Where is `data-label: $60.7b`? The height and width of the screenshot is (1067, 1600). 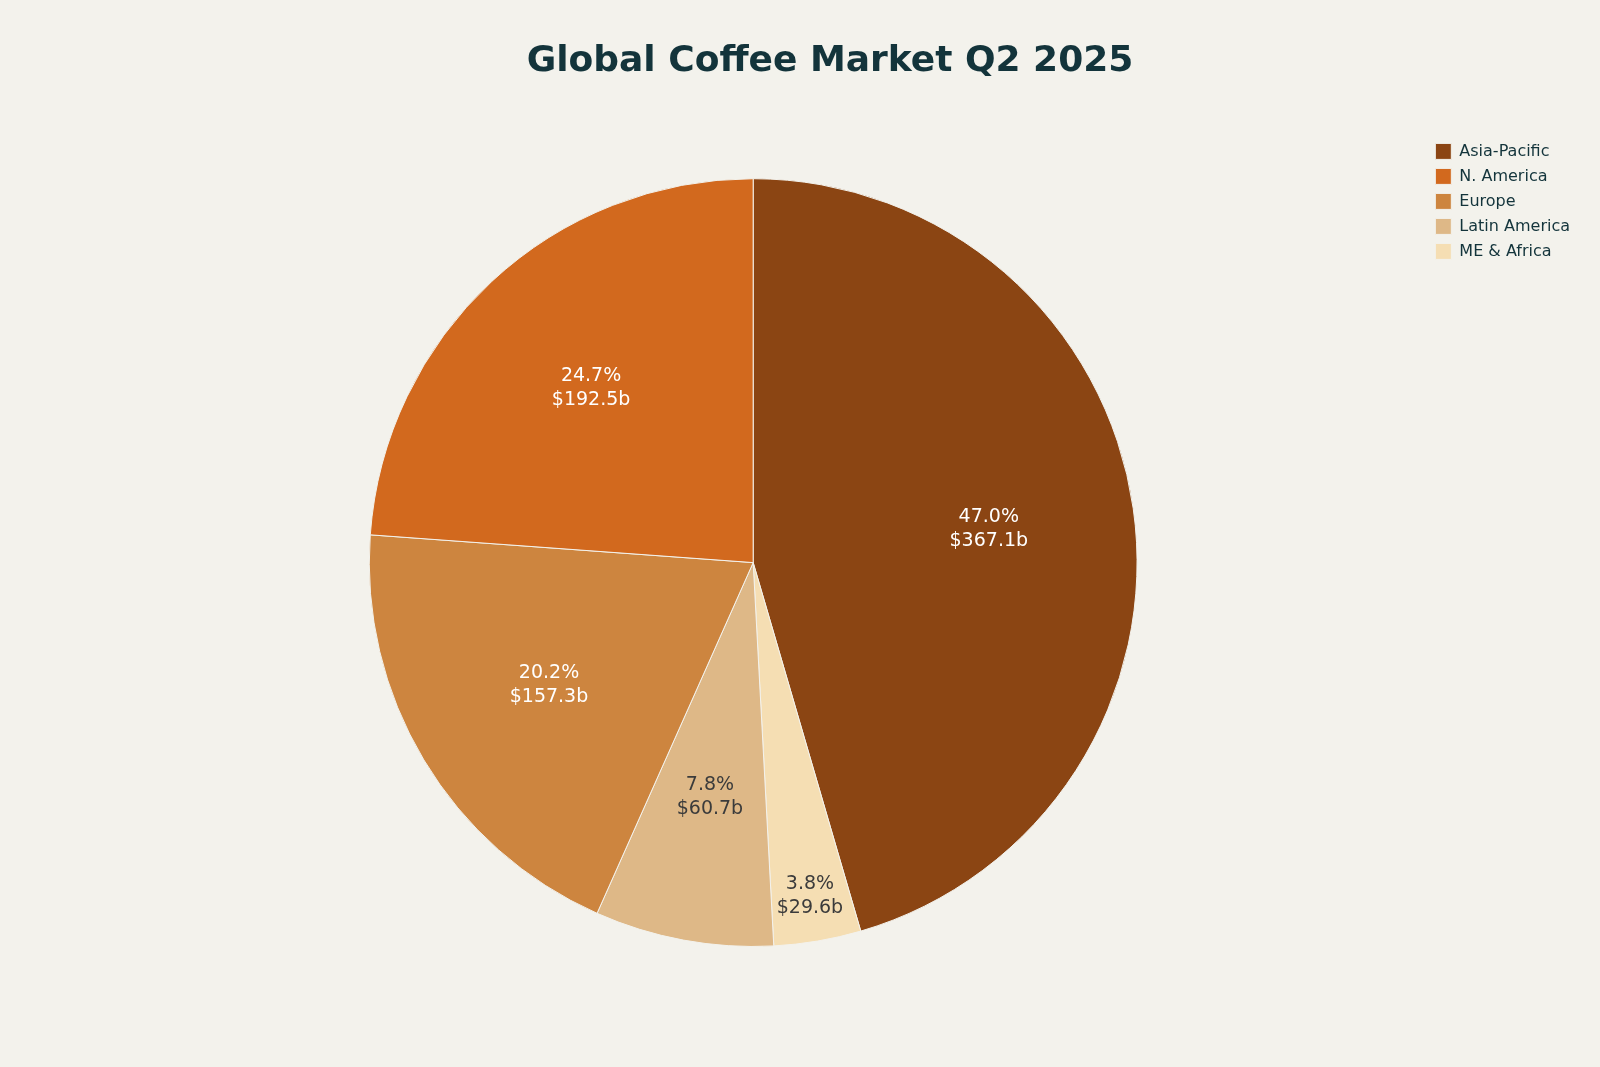
data-label: $60.7b is located at coordinates (710, 806).